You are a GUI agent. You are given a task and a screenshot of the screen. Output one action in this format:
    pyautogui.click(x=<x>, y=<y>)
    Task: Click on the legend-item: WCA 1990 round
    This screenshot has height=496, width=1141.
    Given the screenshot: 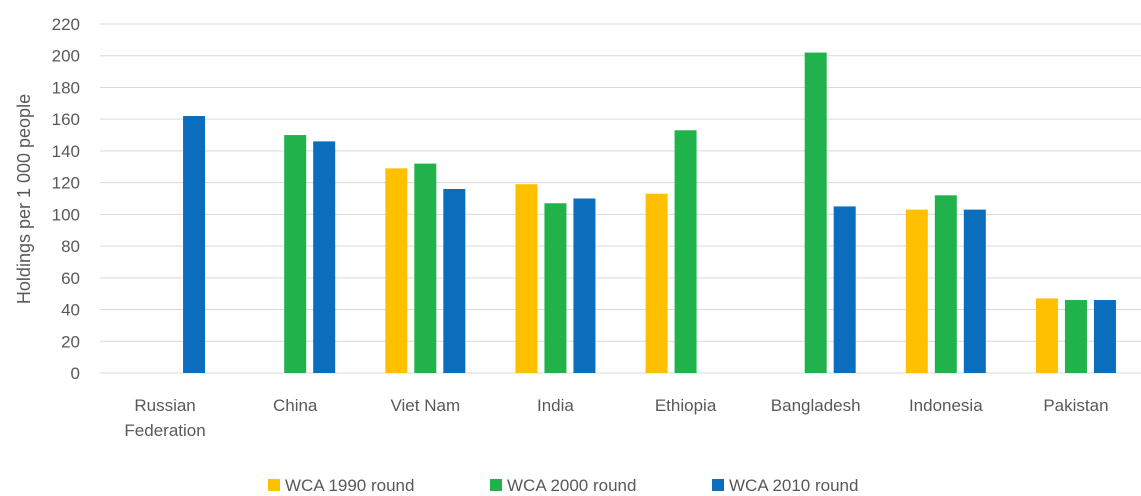 What is the action you would take?
    pyautogui.click(x=341, y=485)
    